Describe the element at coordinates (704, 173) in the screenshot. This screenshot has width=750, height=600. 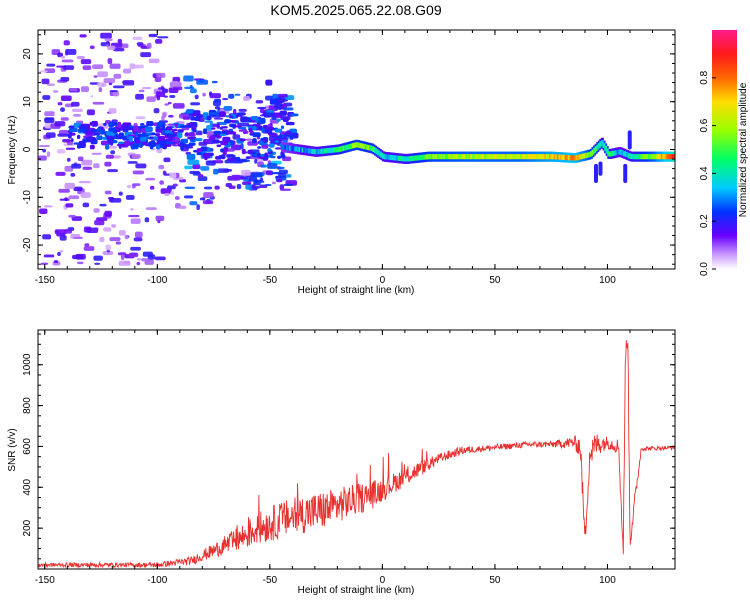
I see `colorbar-tick-label: 0.4` at that location.